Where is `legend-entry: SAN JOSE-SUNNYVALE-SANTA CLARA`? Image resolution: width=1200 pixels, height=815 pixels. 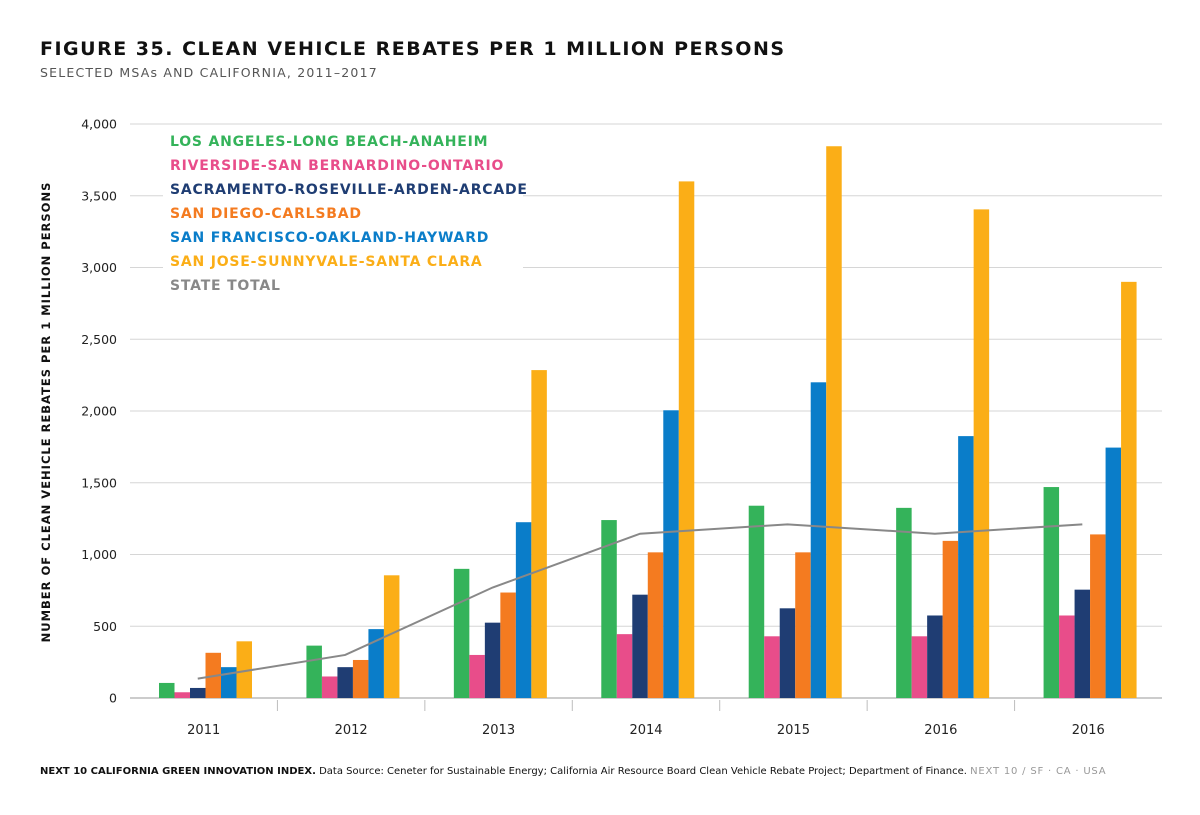
legend-entry: SAN JOSE-SUNNYVALE-SANTA CLARA is located at coordinates (326, 262).